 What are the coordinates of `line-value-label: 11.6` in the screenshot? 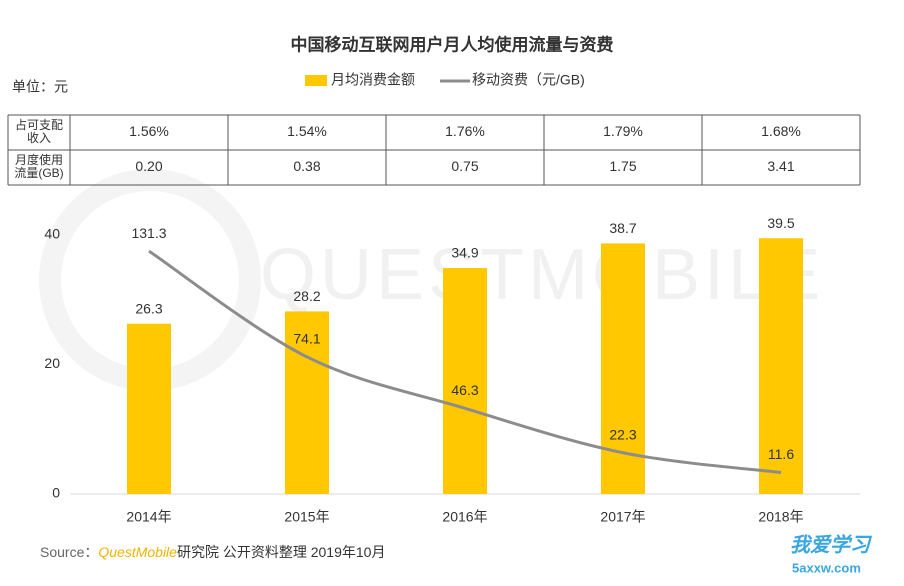 It's located at (781, 454).